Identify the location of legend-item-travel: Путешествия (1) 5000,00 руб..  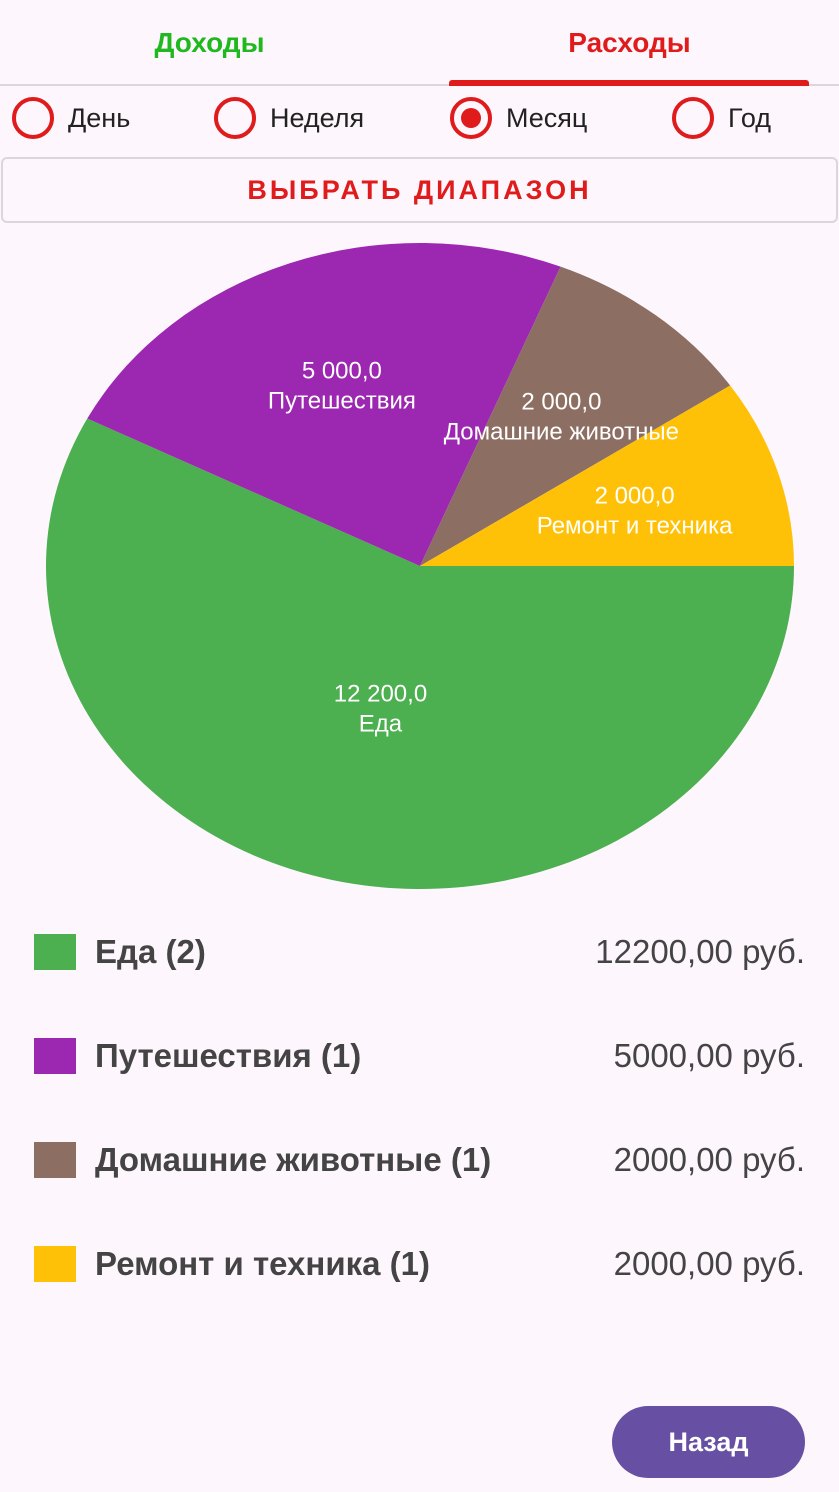
(419, 1056).